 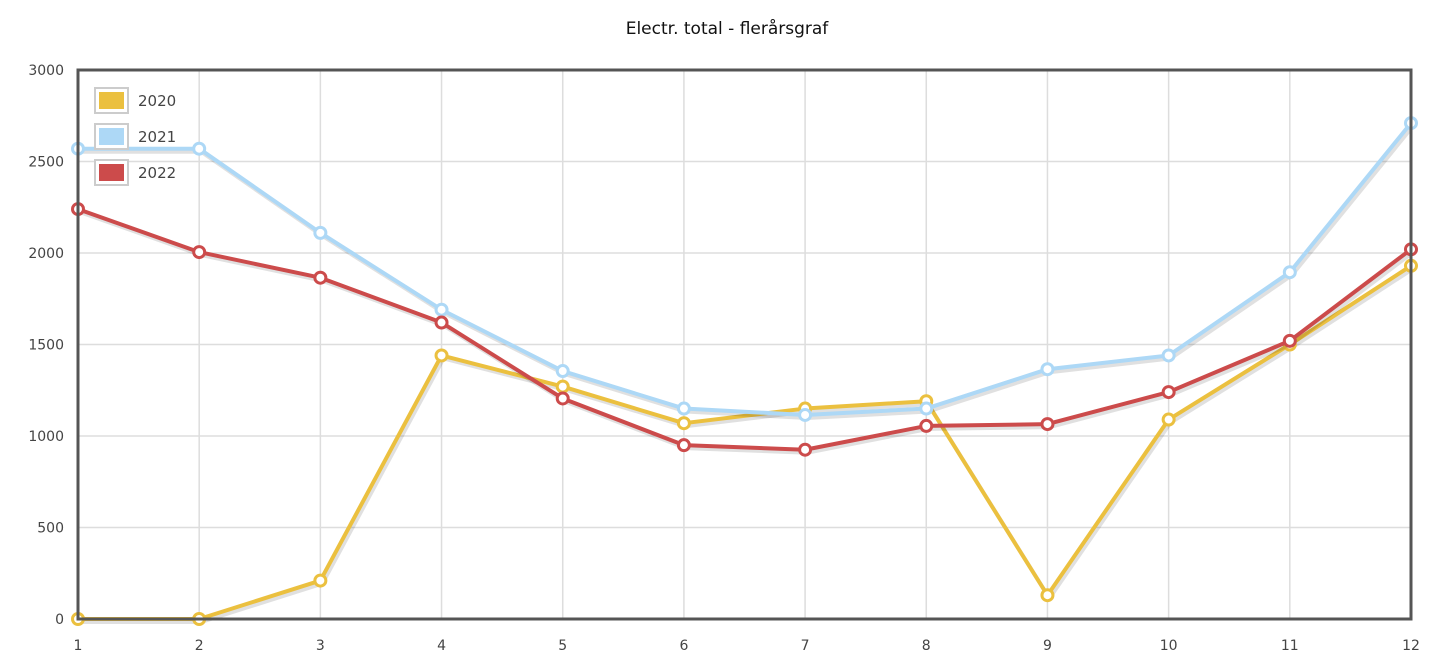 I want to click on x-tick-label: 7, so click(x=805, y=646).